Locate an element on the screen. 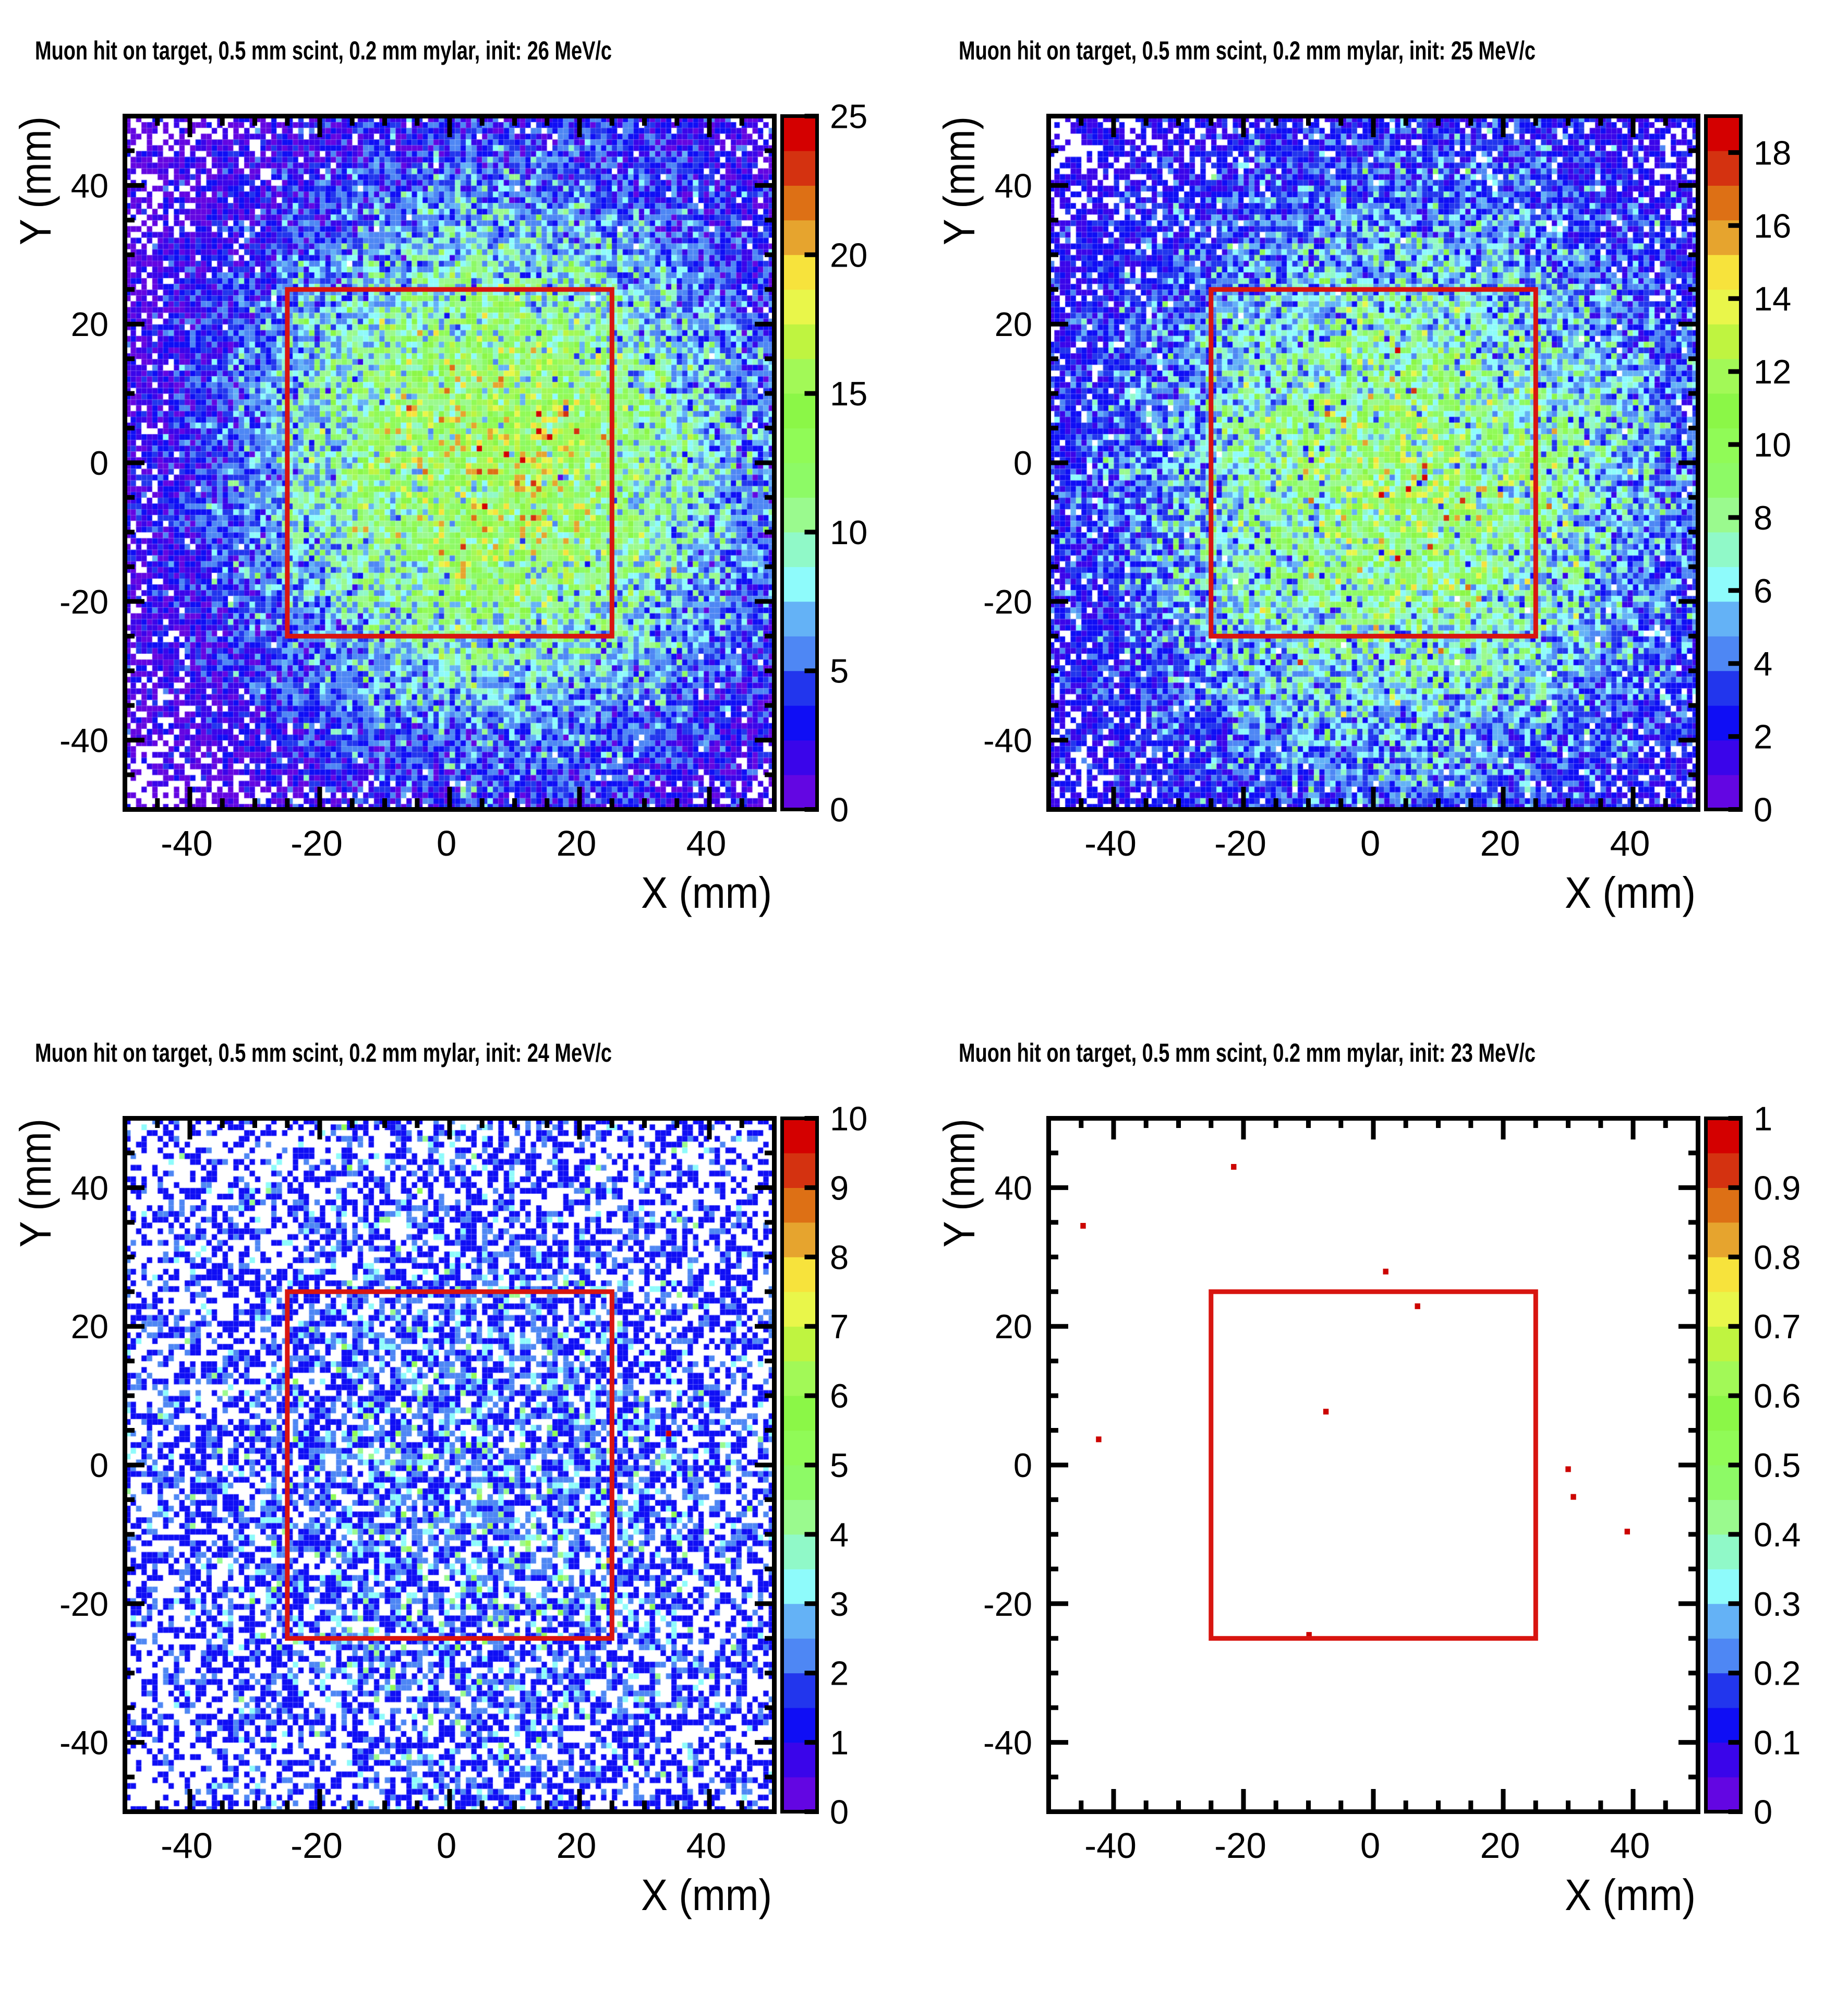 Image resolution: width=1848 pixels, height=2005 pixels. svg-text: 16 is located at coordinates (1772, 226).